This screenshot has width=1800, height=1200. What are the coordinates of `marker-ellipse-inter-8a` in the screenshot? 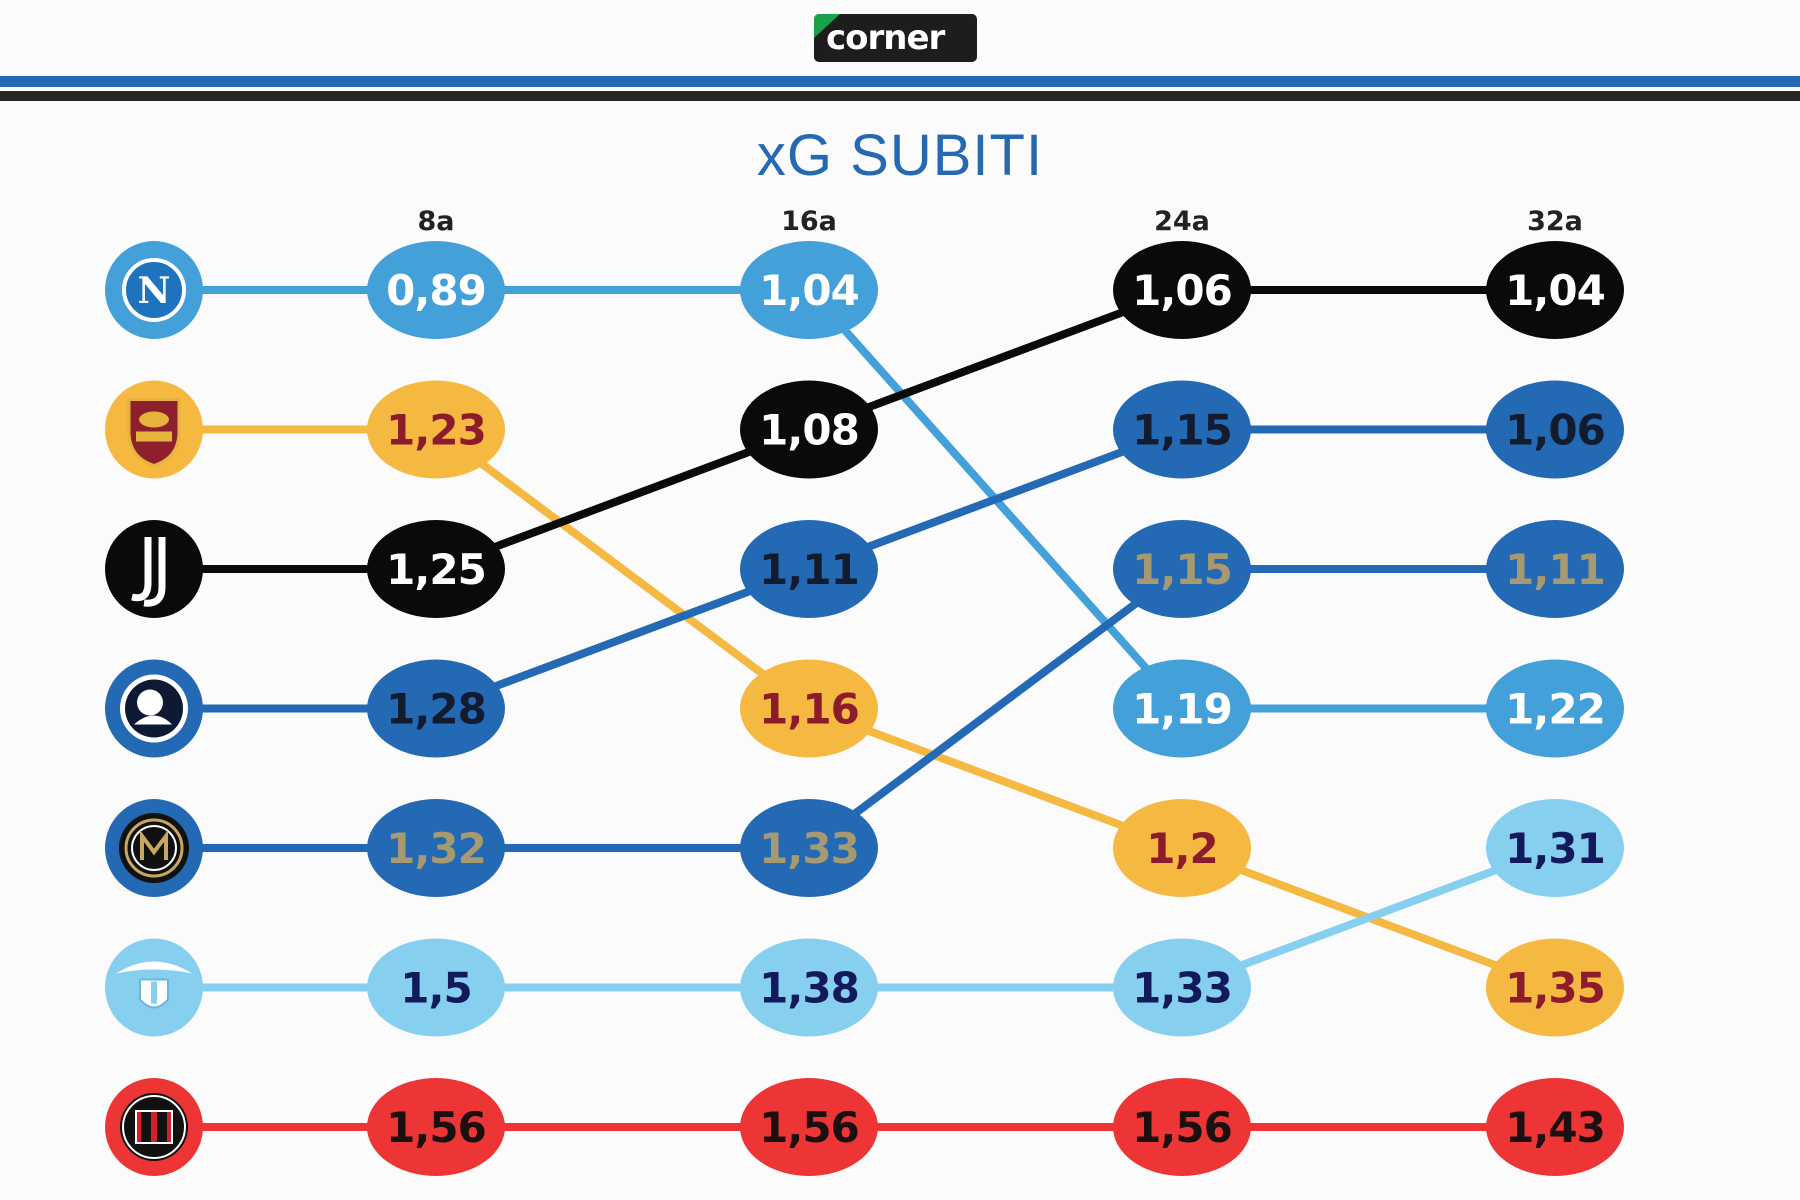 It's located at (436, 848).